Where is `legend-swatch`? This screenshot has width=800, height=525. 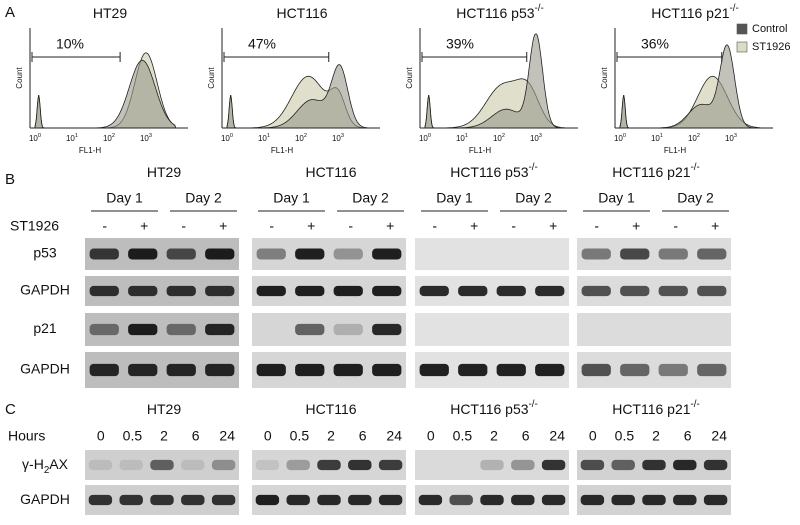 legend-swatch is located at coordinates (742, 47).